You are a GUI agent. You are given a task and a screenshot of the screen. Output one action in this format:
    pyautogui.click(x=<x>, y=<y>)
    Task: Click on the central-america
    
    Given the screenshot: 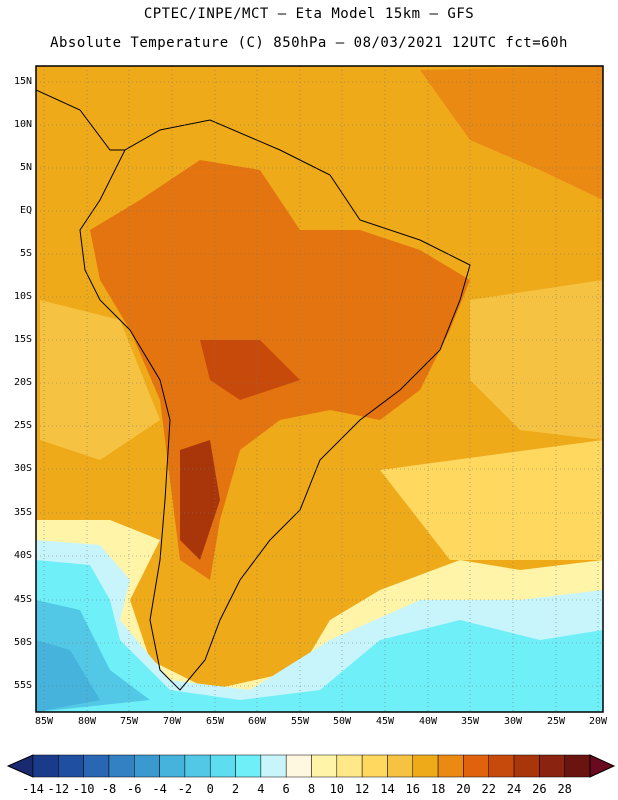 What is the action you would take?
    pyautogui.click(x=80, y=120)
    